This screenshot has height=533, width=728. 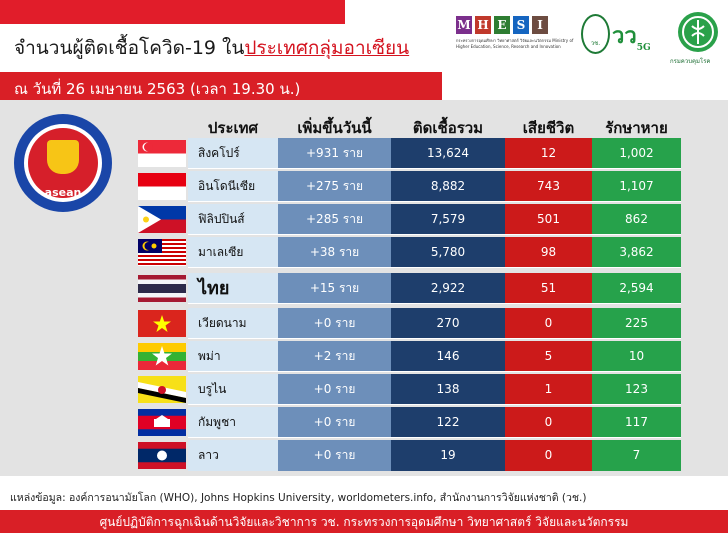 What do you see at coordinates (233, 252) in the screenshot?
I see `country-name: มาเลเซีย` at bounding box center [233, 252].